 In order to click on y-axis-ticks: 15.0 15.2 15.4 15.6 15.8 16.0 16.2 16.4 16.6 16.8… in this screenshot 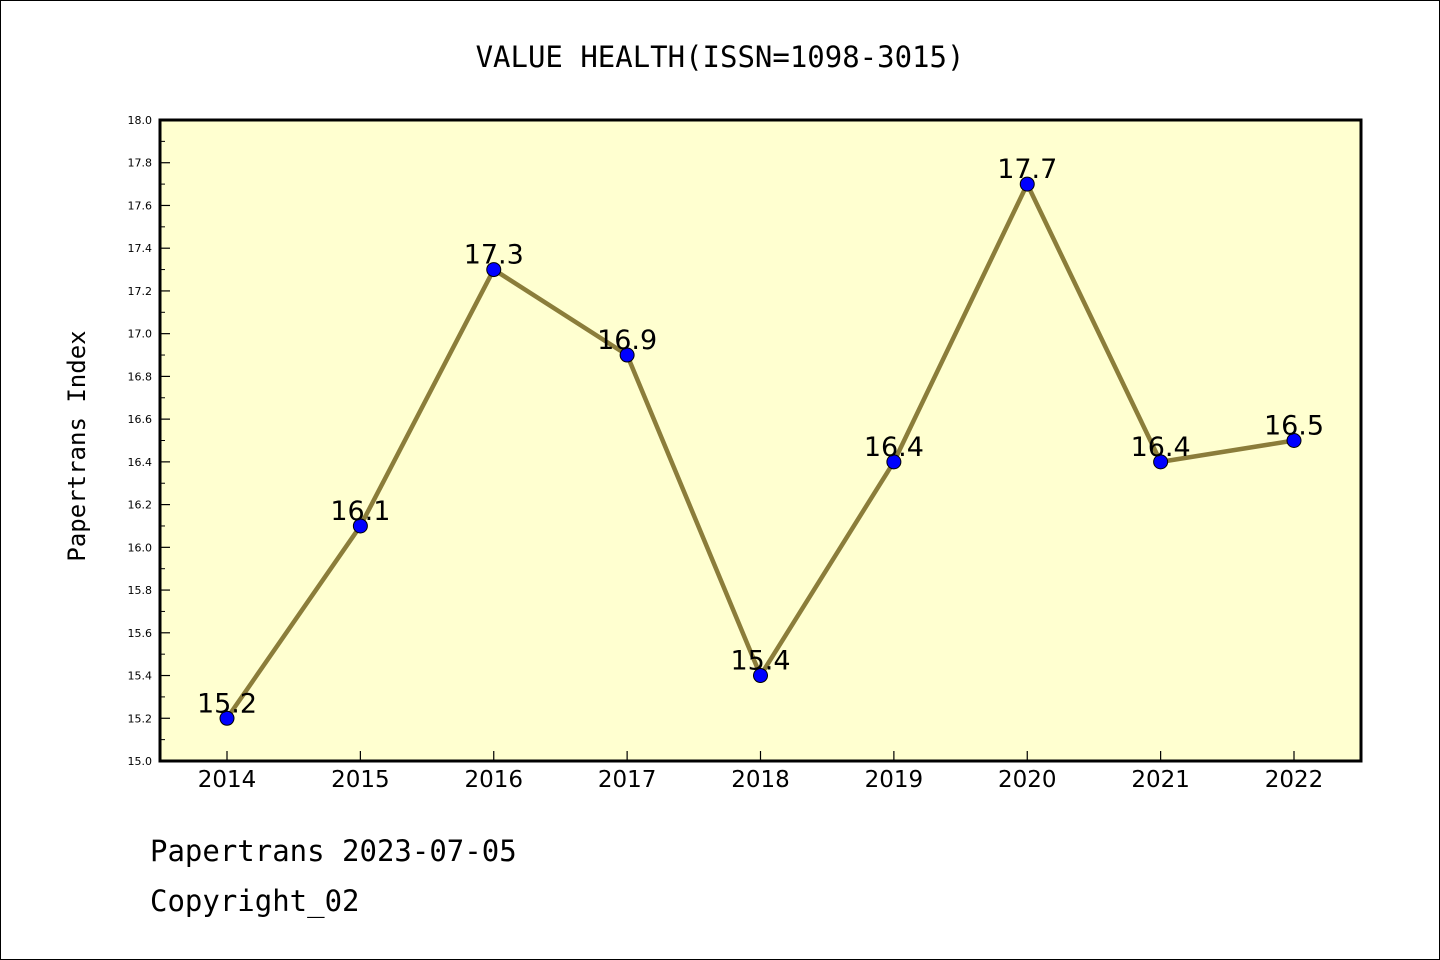, I will do `click(149, 441)`.